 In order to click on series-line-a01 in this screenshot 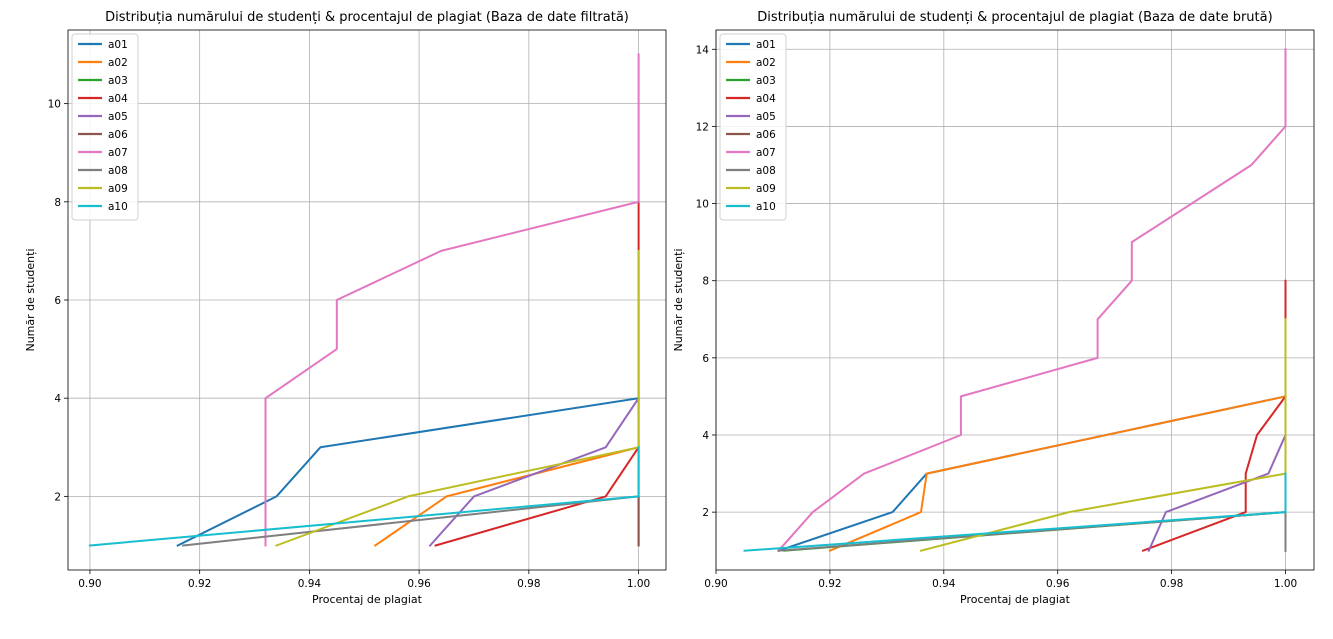, I will do `click(408, 472)`.